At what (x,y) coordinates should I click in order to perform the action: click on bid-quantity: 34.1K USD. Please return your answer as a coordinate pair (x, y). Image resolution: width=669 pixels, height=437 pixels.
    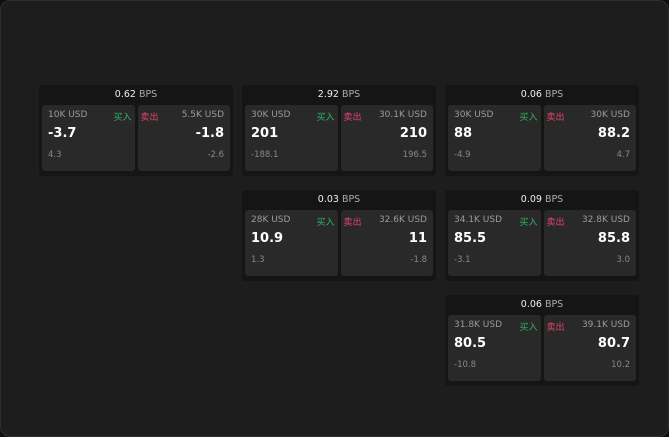
    Looking at the image, I should click on (478, 220).